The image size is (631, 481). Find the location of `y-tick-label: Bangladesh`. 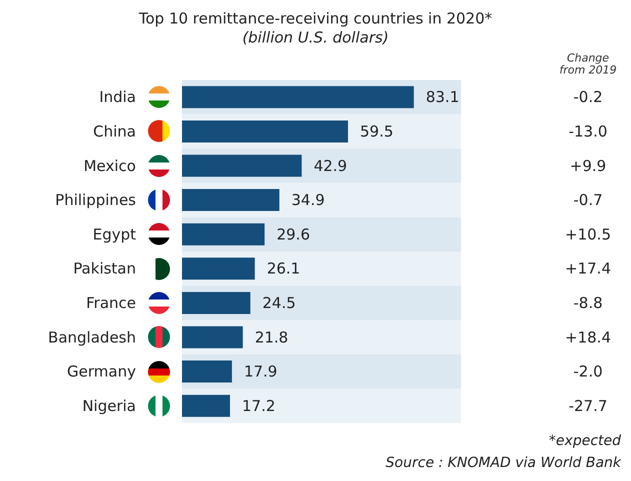

y-tick-label: Bangladesh is located at coordinates (92, 337).